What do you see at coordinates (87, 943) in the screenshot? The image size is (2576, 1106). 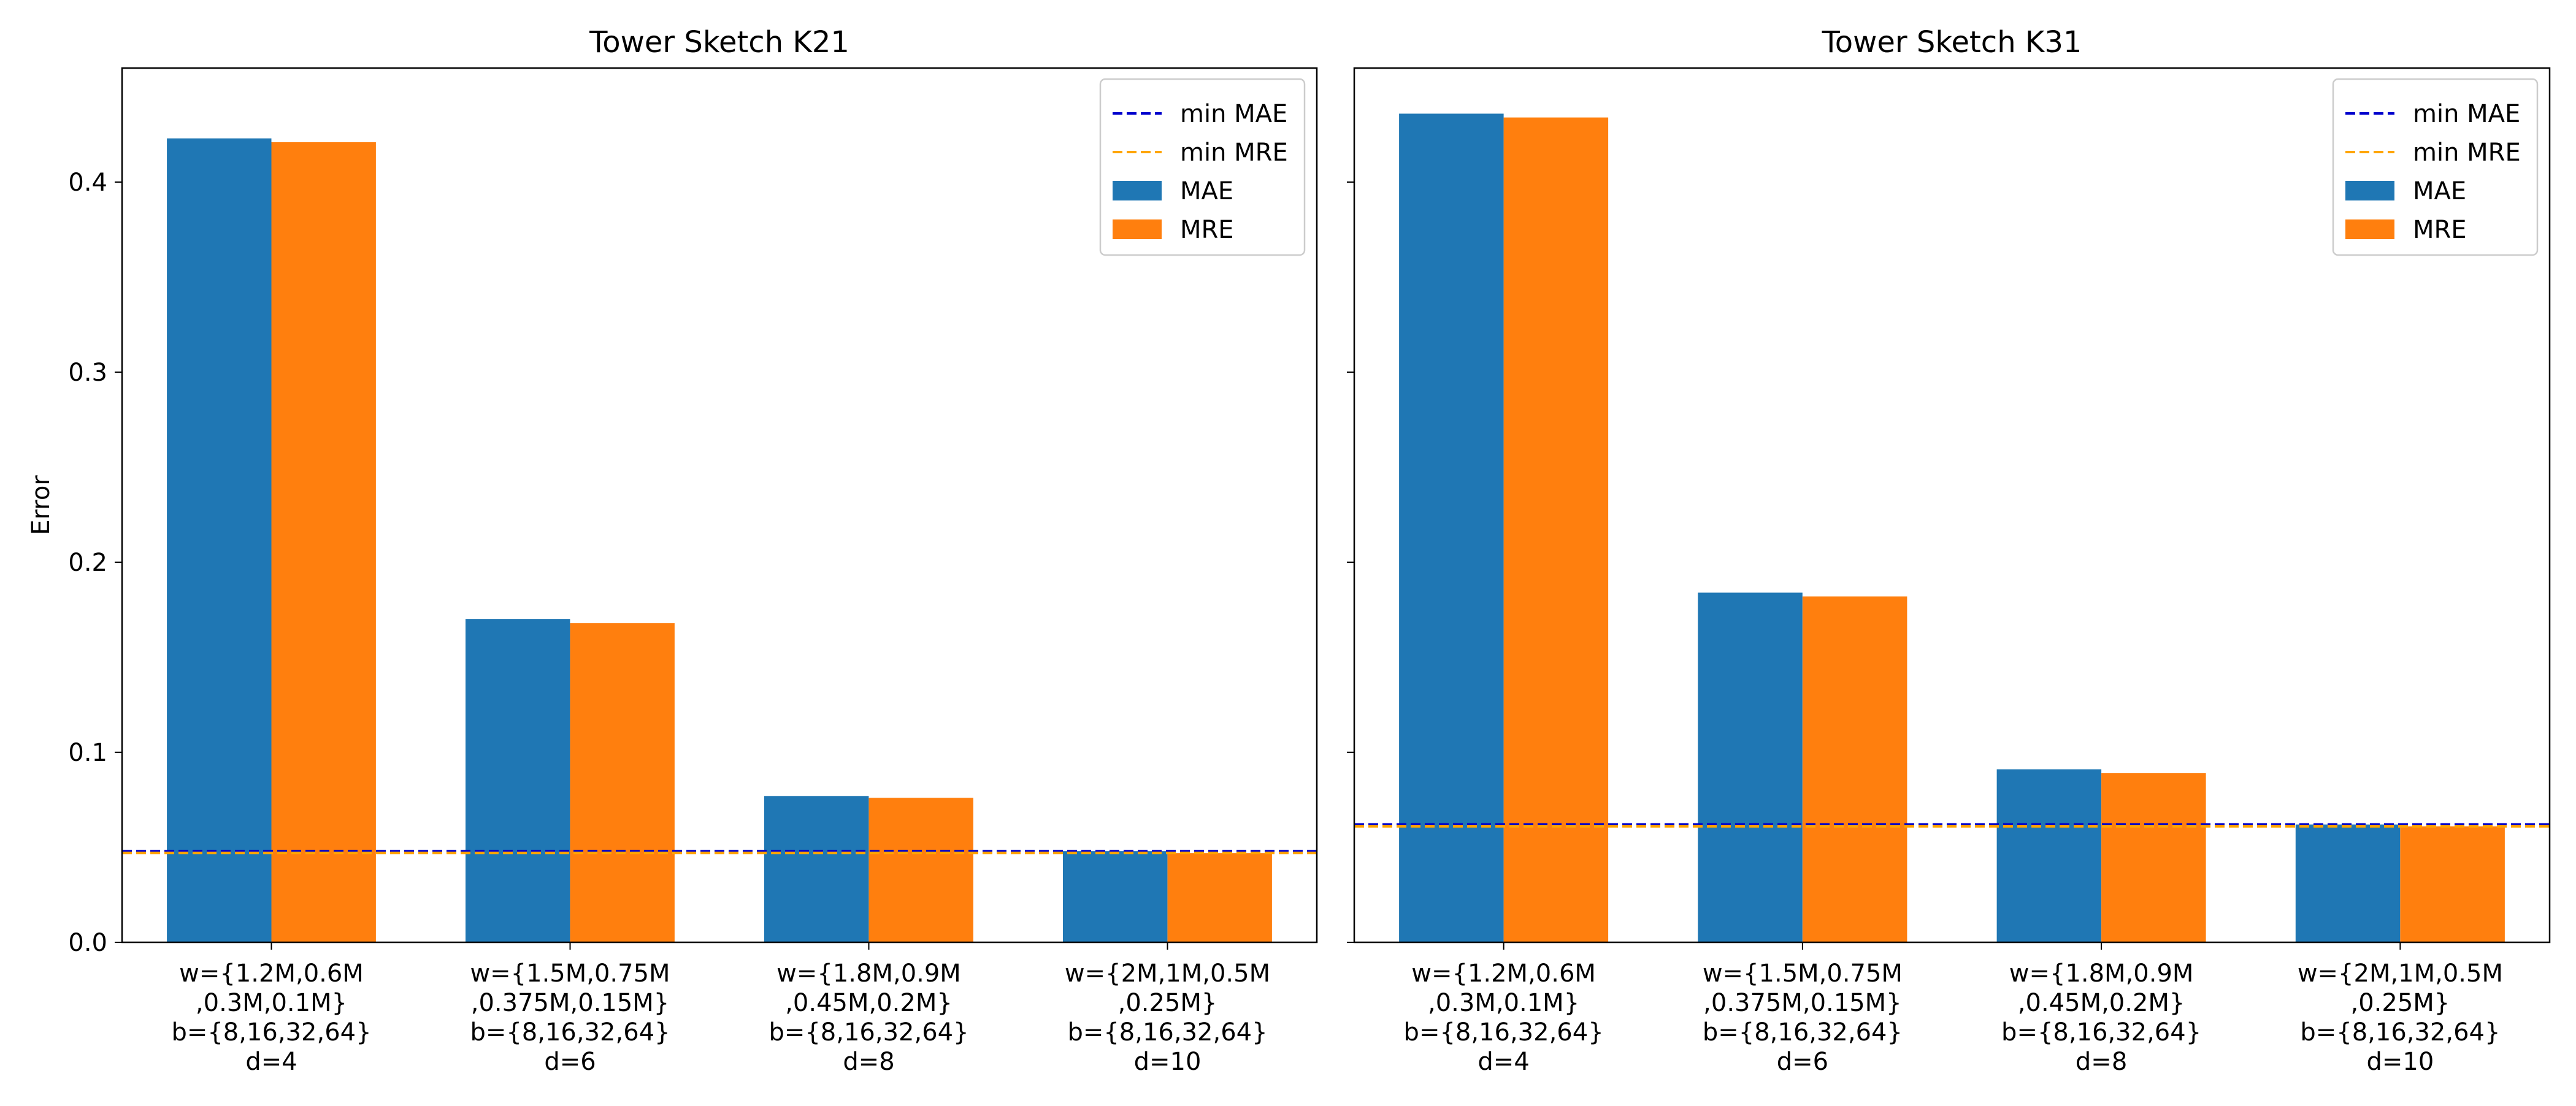 I see `y-tick-label: 0.0` at bounding box center [87, 943].